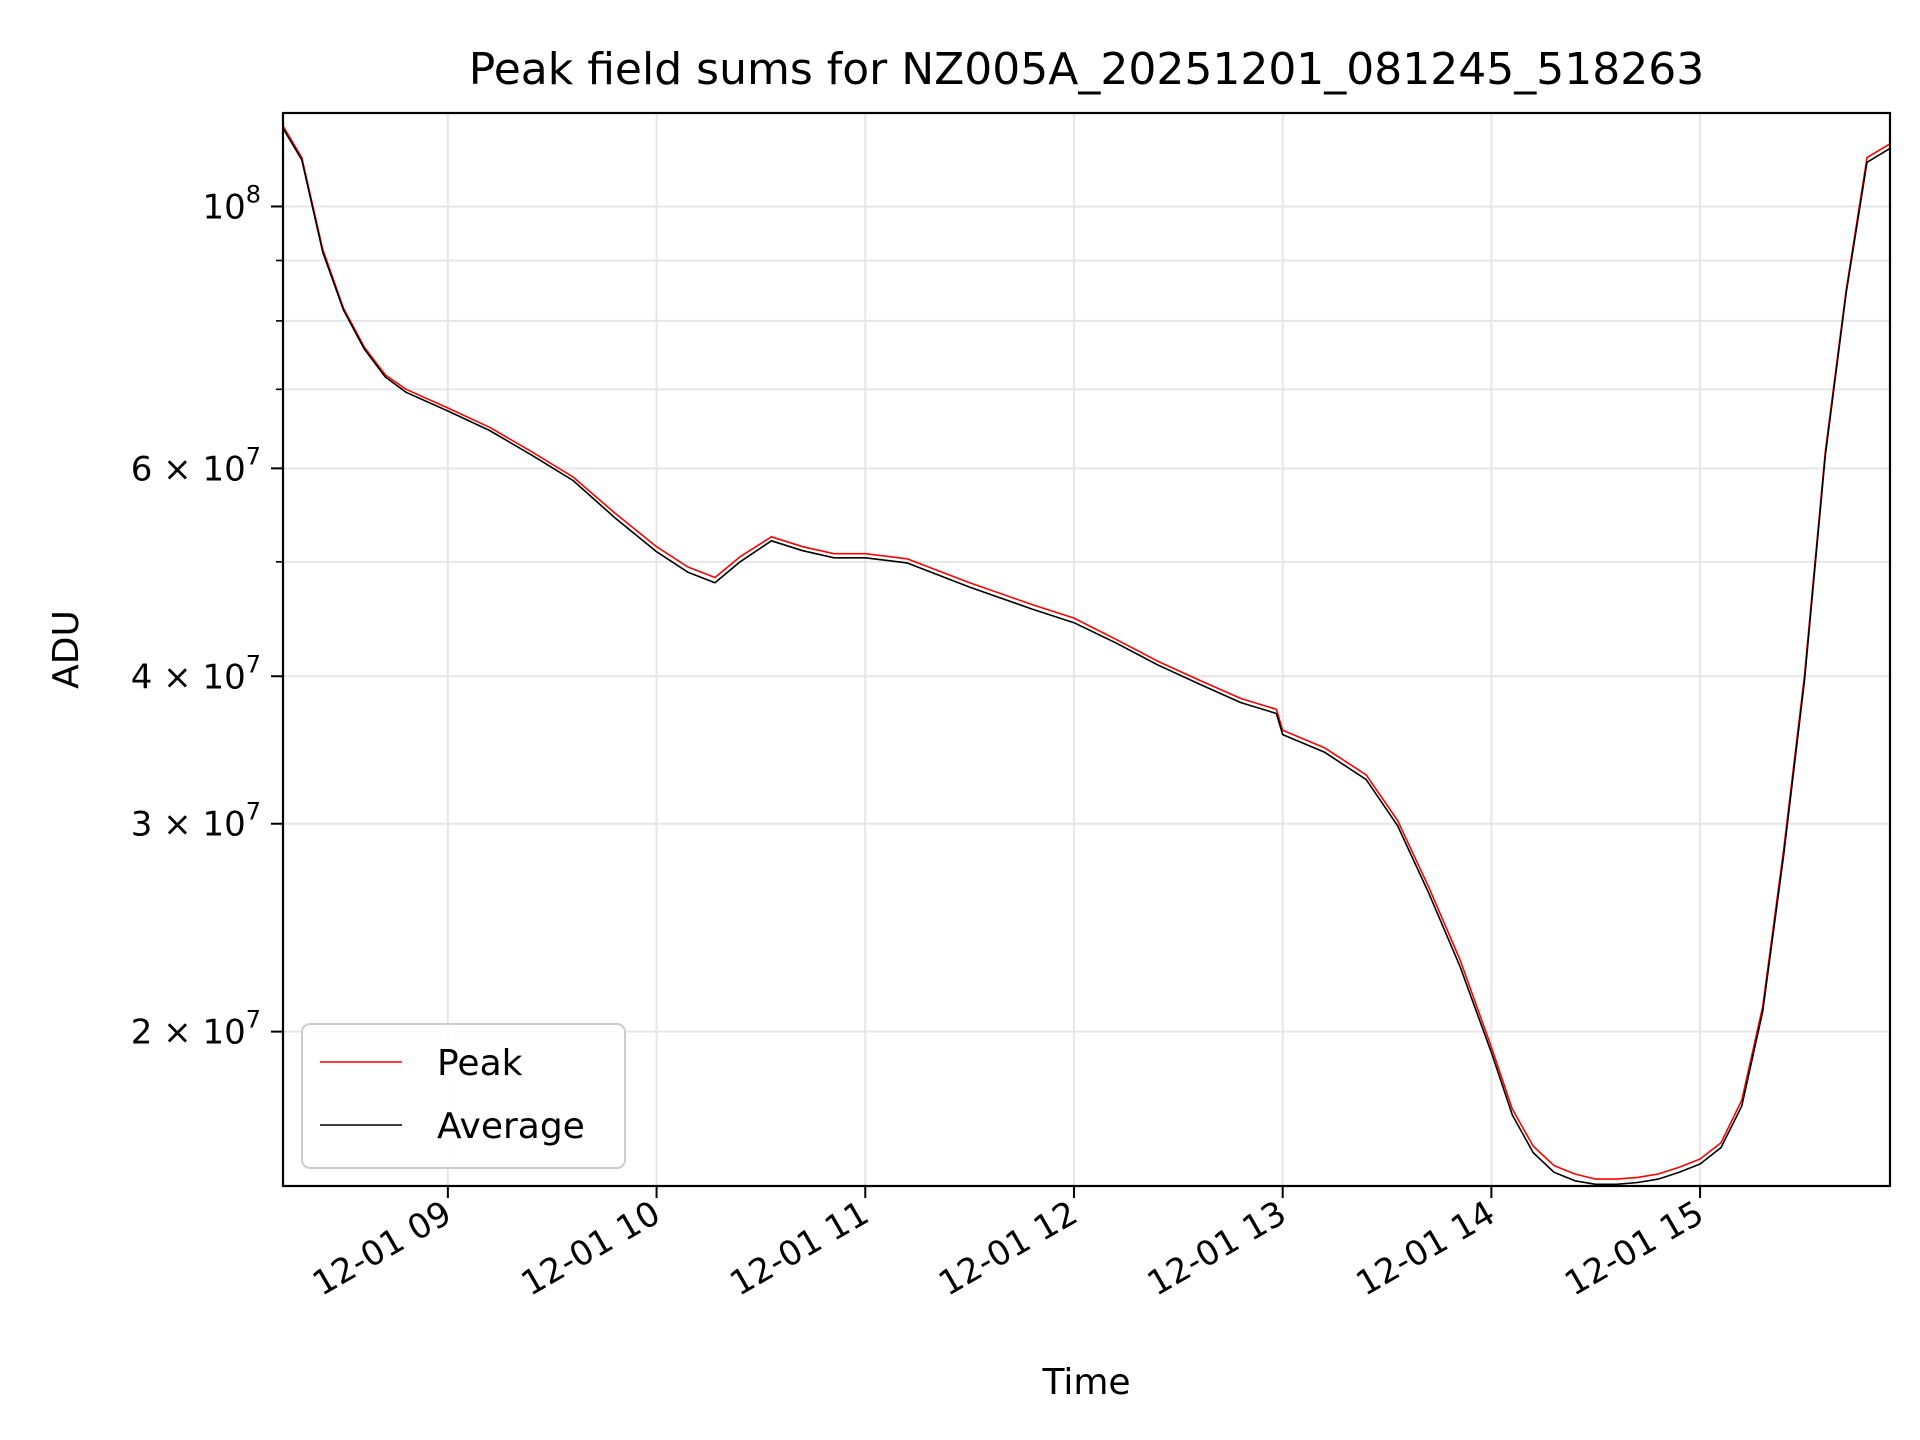  Describe the element at coordinates (480, 1063) in the screenshot. I see `legend-label-peak: Peak` at that location.